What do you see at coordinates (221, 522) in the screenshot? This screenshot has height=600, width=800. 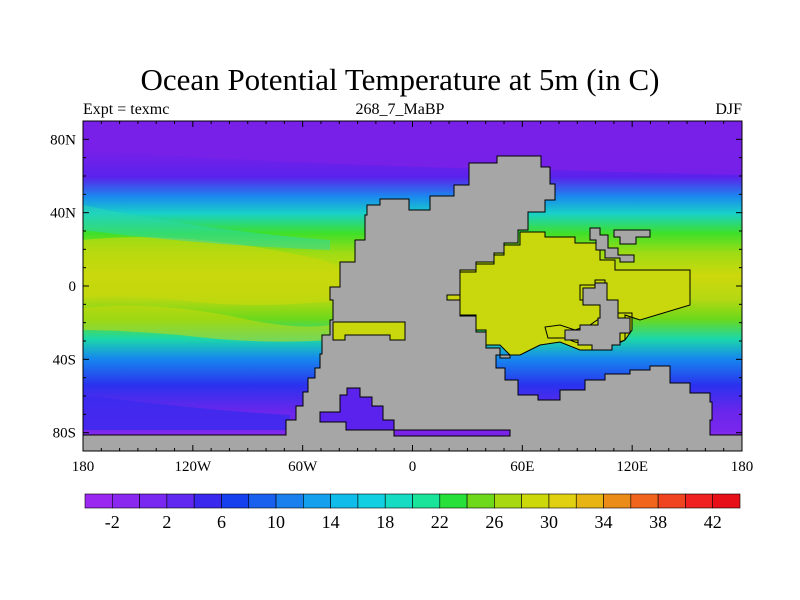 I see `colorbar-label: 6` at bounding box center [221, 522].